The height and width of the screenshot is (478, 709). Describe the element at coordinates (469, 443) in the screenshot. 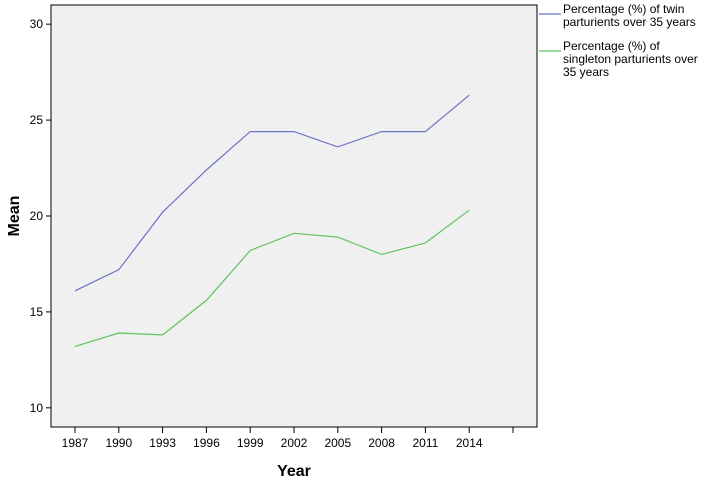

I see `x-tick-label: 2014` at that location.